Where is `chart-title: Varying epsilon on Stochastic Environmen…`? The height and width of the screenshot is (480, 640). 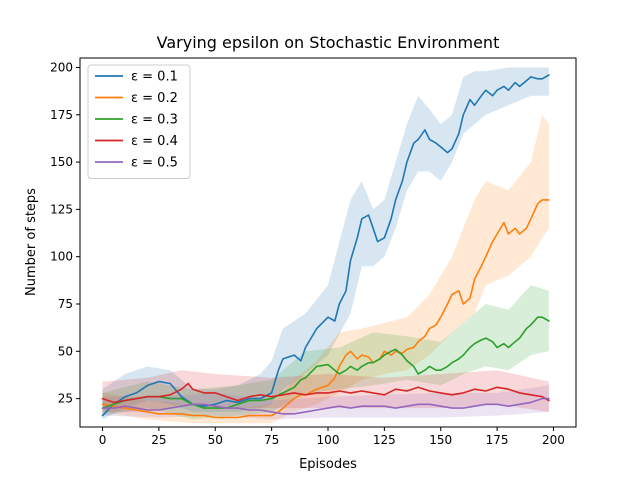
chart-title: Varying epsilon on Stochastic Environmen… is located at coordinates (328, 42).